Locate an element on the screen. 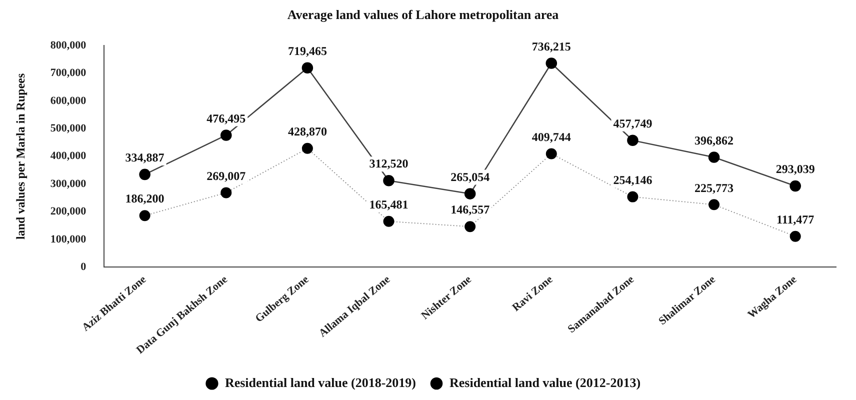  y-tick-label: 300,000 is located at coordinates (68, 184).